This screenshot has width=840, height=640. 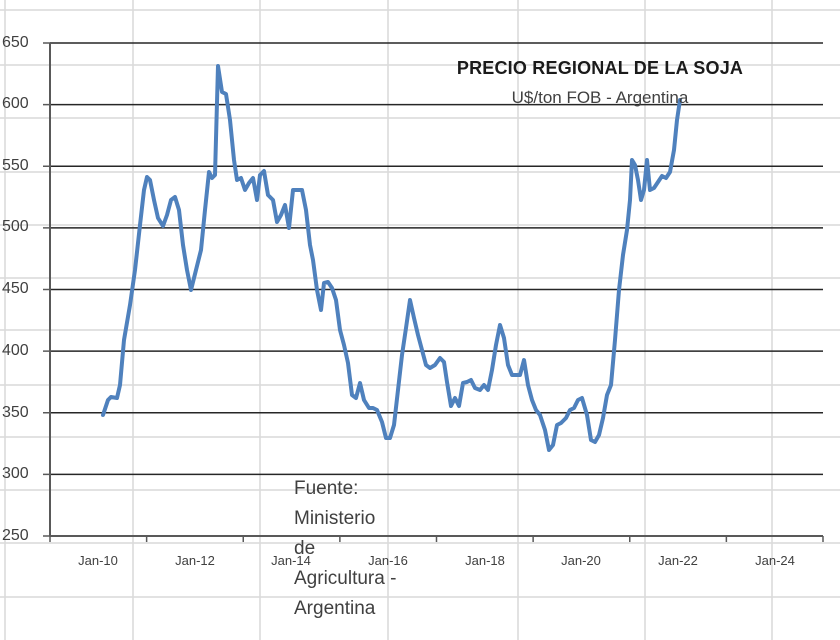 I want to click on x-tick-label: Jan-12, so click(x=195, y=560).